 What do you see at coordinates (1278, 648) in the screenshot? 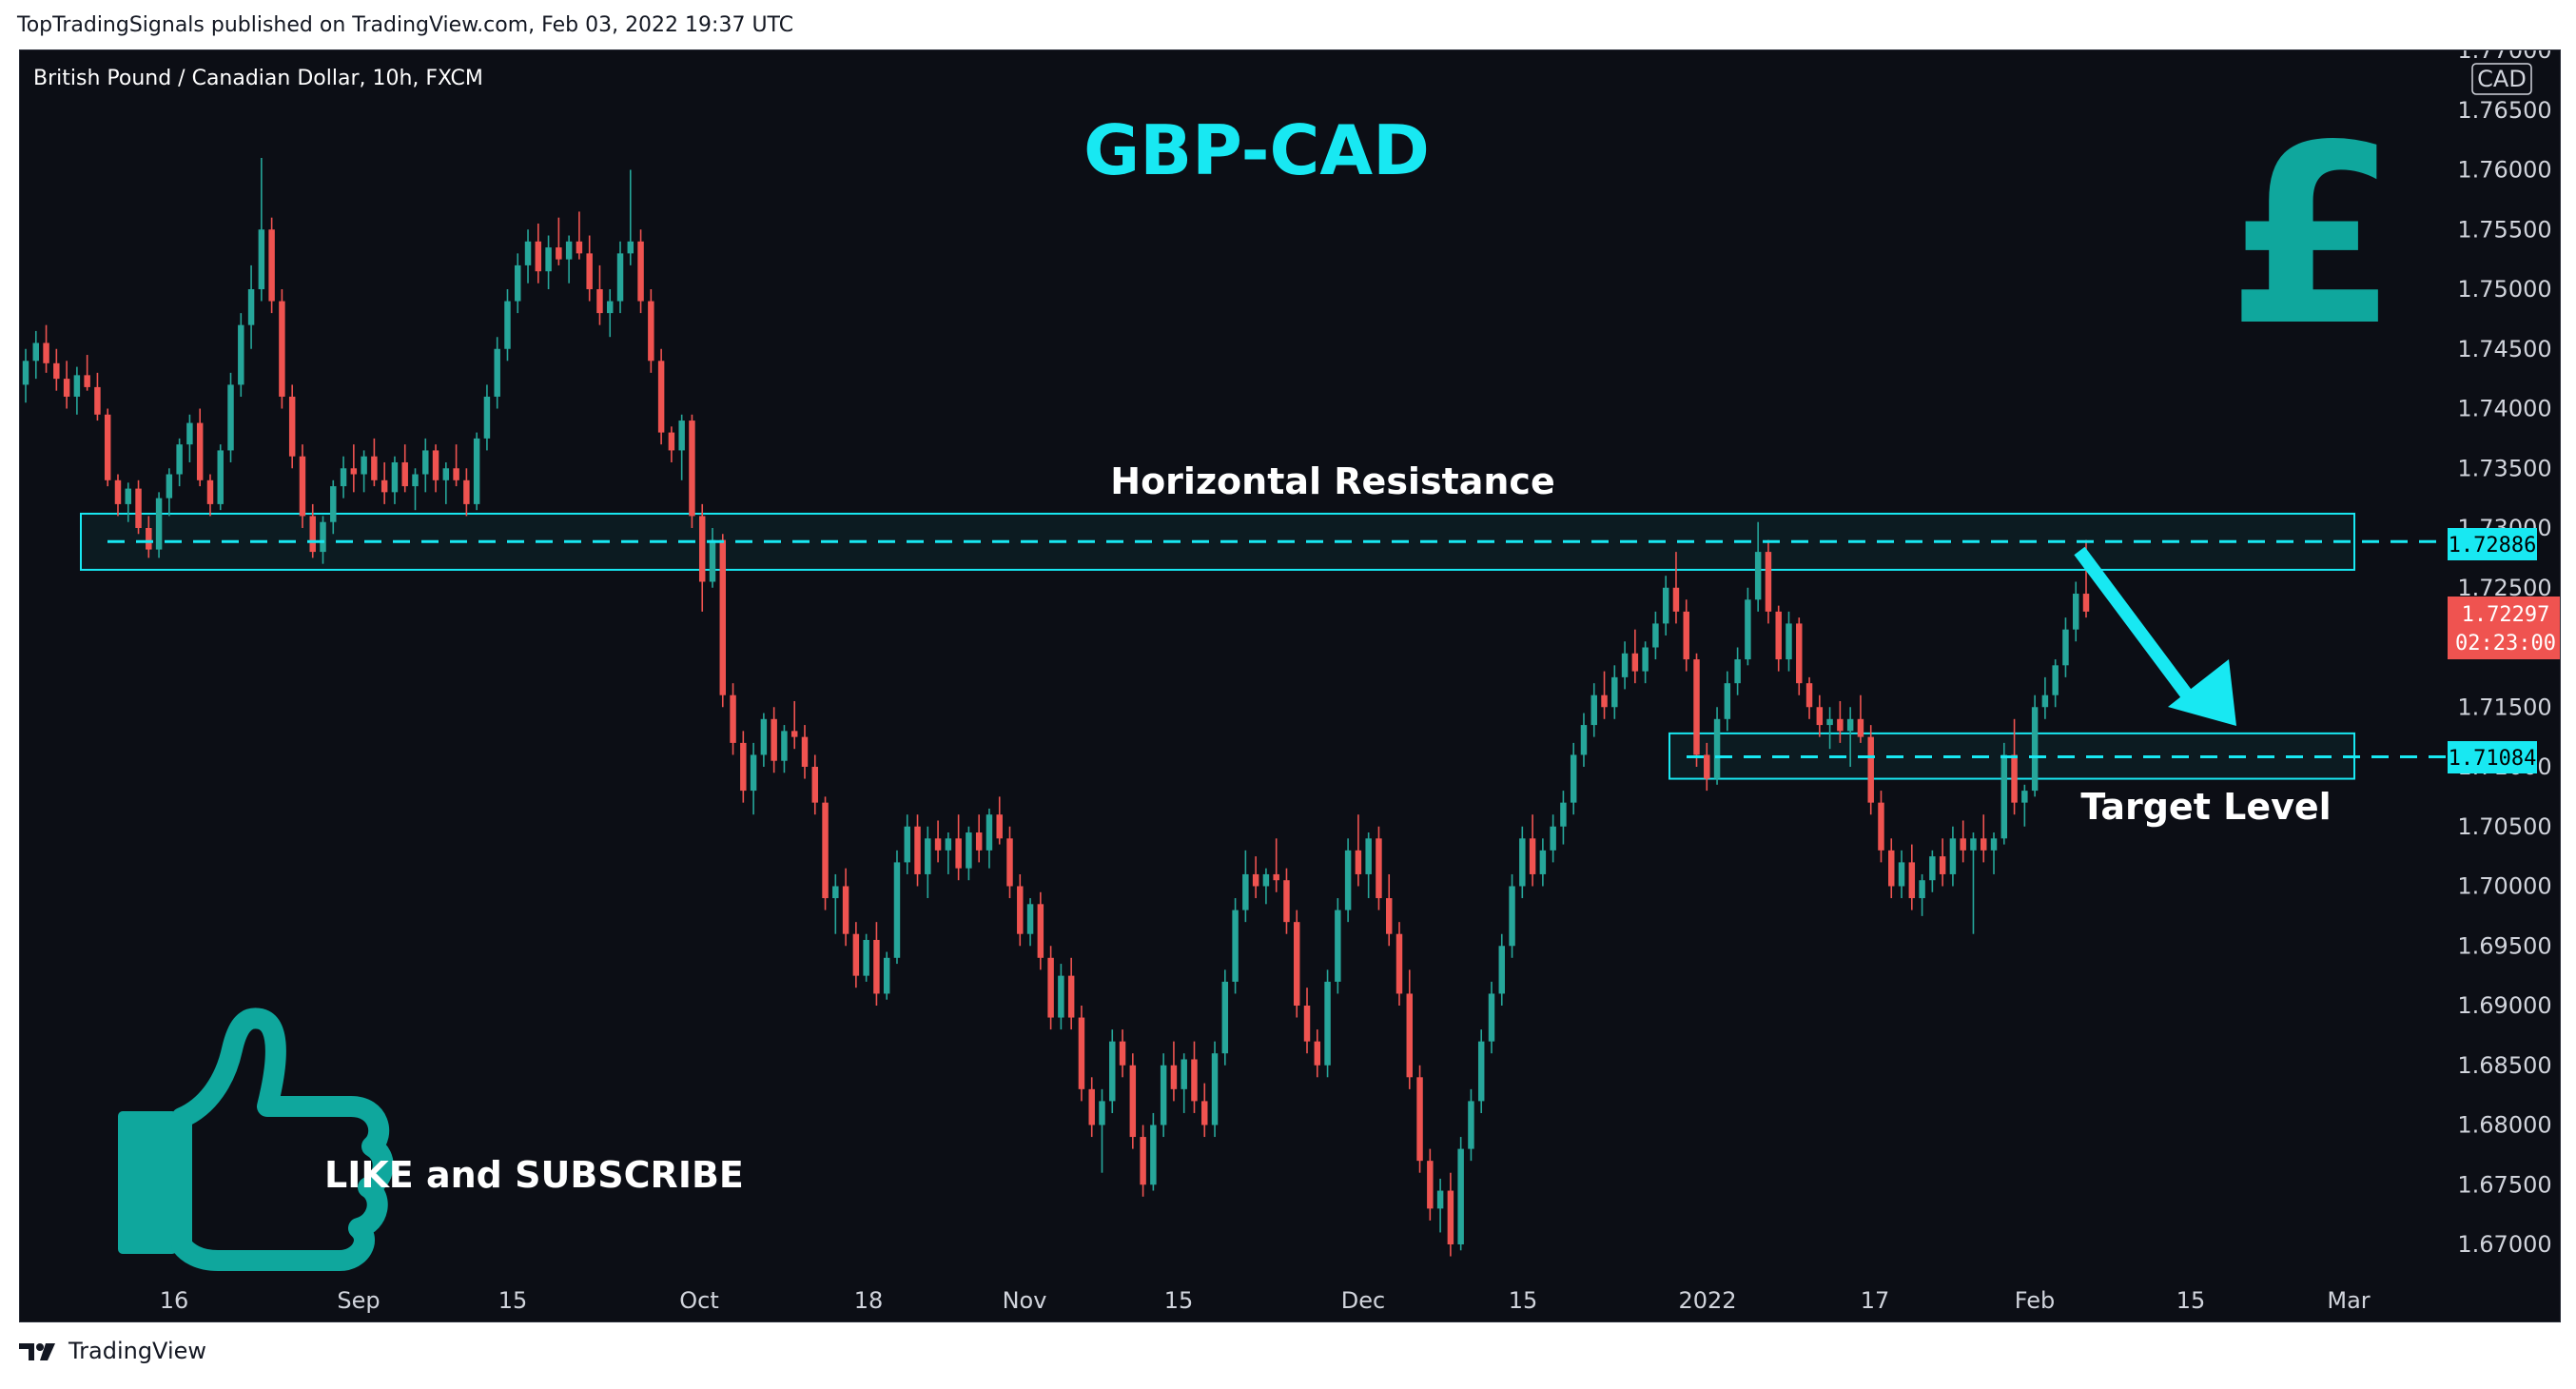
I see `level-lines` at bounding box center [1278, 648].